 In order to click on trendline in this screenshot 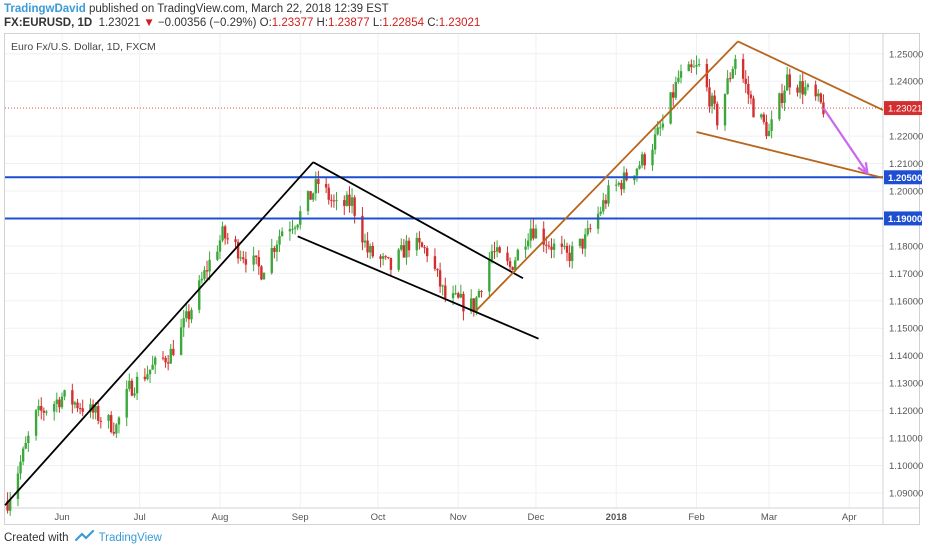, I will do `click(790, 155)`.